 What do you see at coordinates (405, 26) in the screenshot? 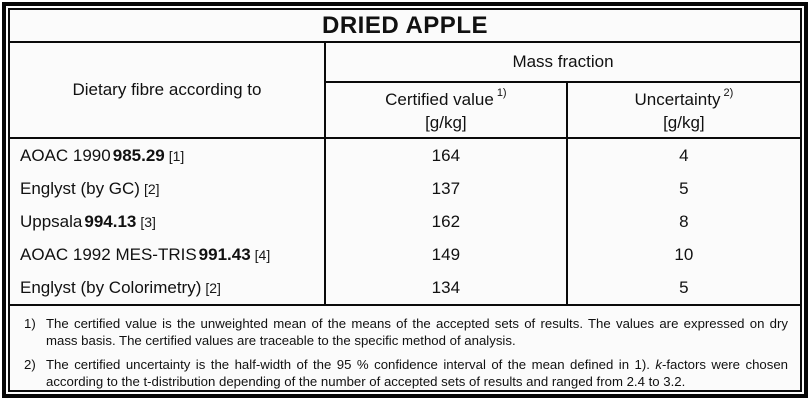
I see `table-title: DRIED APPLE` at bounding box center [405, 26].